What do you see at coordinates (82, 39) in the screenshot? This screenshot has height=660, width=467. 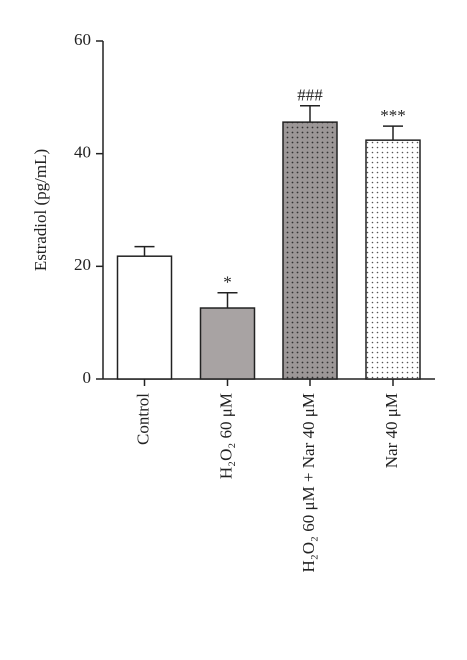 I see `y-tick-label: 60` at bounding box center [82, 39].